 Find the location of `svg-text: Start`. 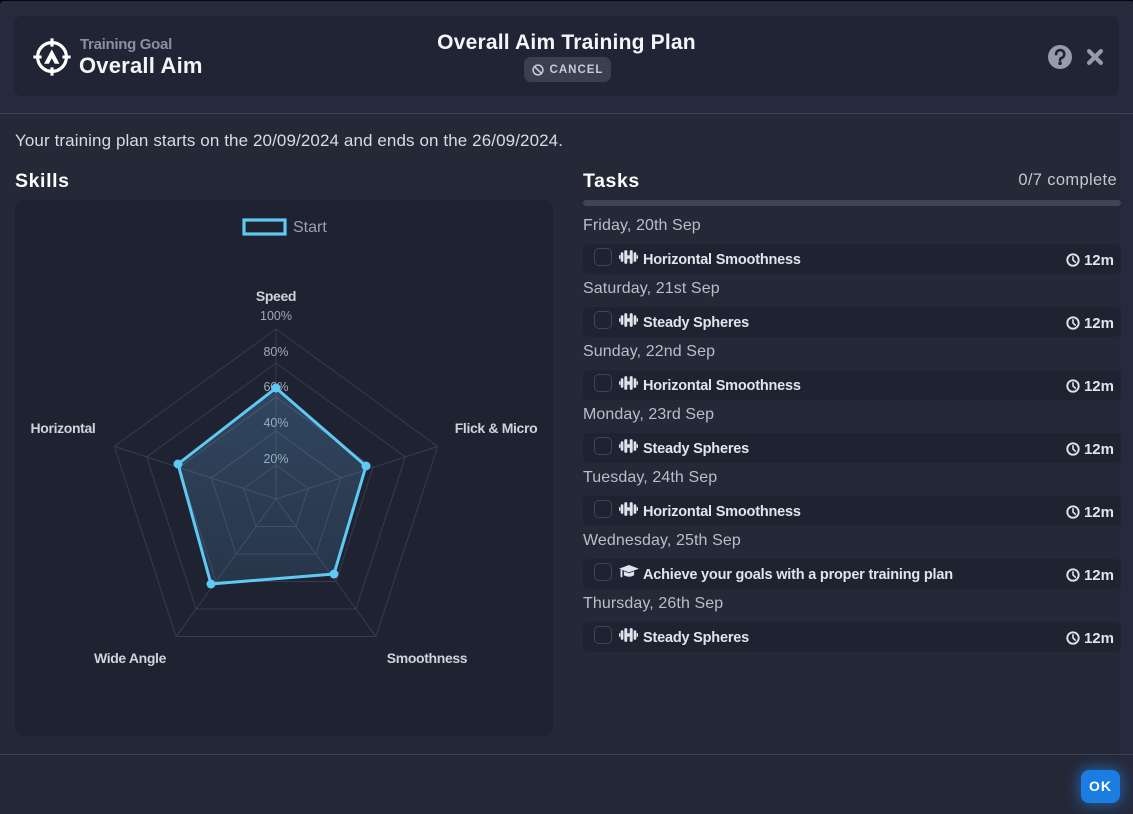

svg-text: Start is located at coordinates (310, 227).